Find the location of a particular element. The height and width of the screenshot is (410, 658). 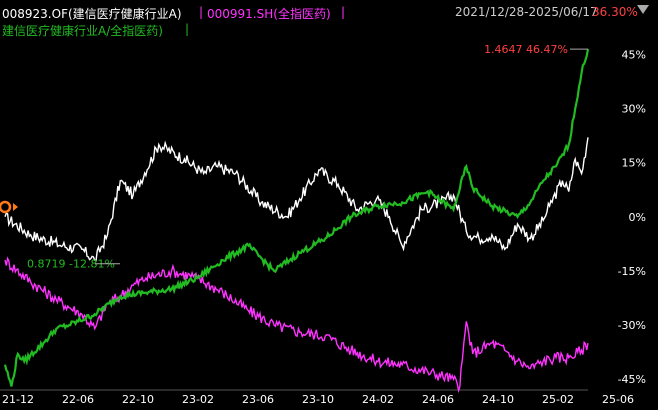

x-tick-label: 21-12 is located at coordinates (18, 399).